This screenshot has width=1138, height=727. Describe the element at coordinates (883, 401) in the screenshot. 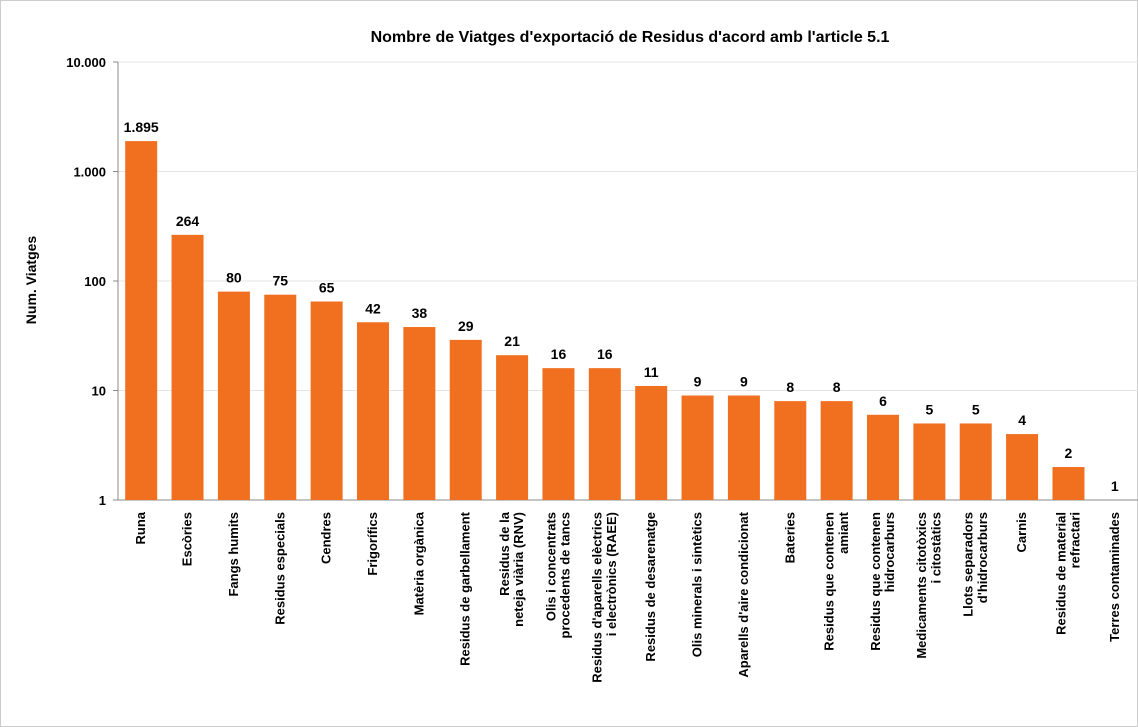

I see `value-label: 6` at that location.